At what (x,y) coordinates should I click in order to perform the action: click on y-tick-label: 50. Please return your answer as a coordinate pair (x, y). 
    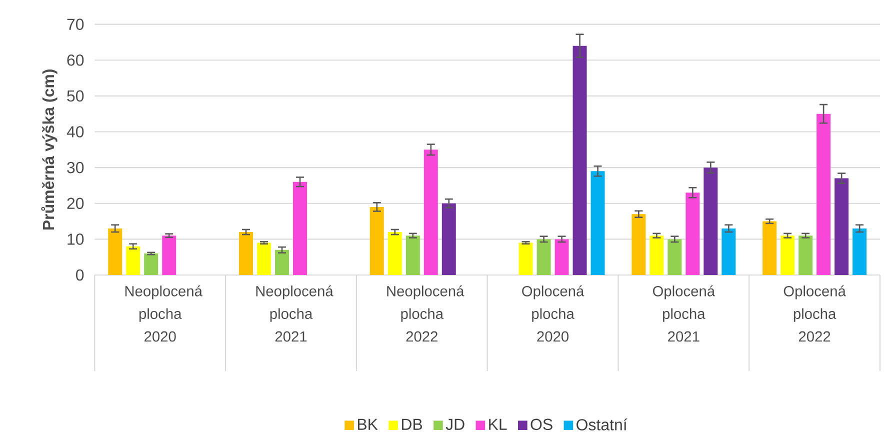
    Looking at the image, I should click on (75, 96).